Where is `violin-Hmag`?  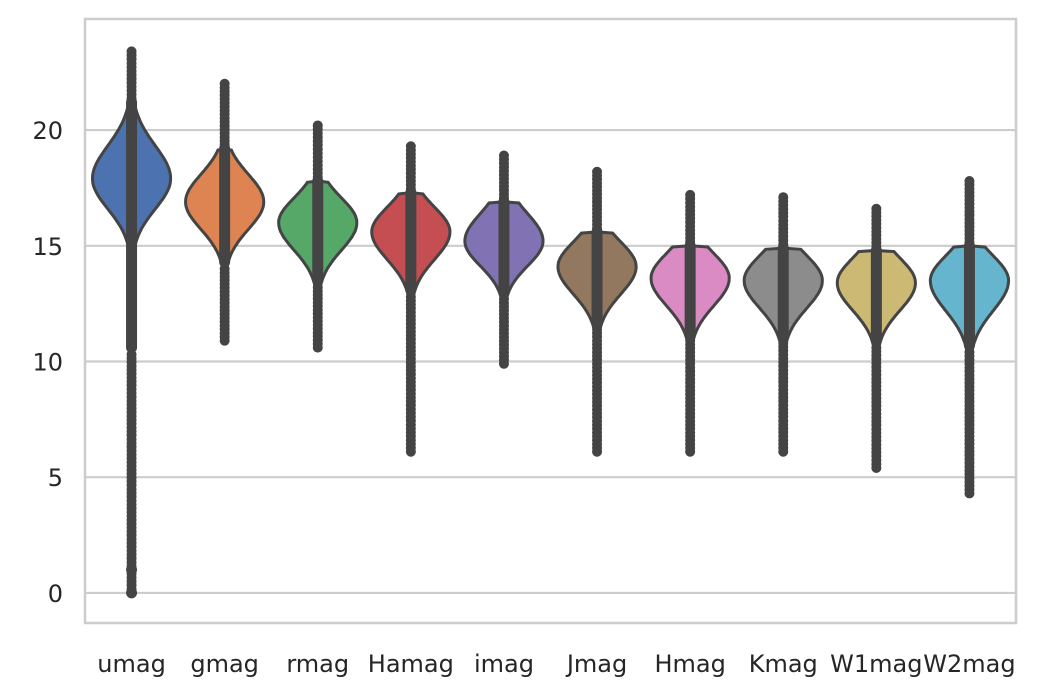
violin-Hmag is located at coordinates (690, 323).